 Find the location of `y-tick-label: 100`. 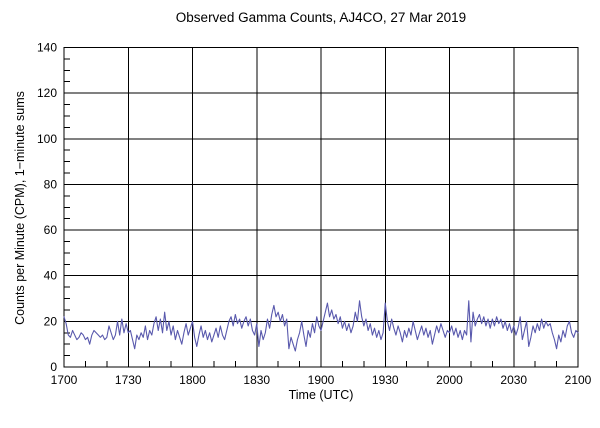

y-tick-label: 100 is located at coordinates (47, 139).